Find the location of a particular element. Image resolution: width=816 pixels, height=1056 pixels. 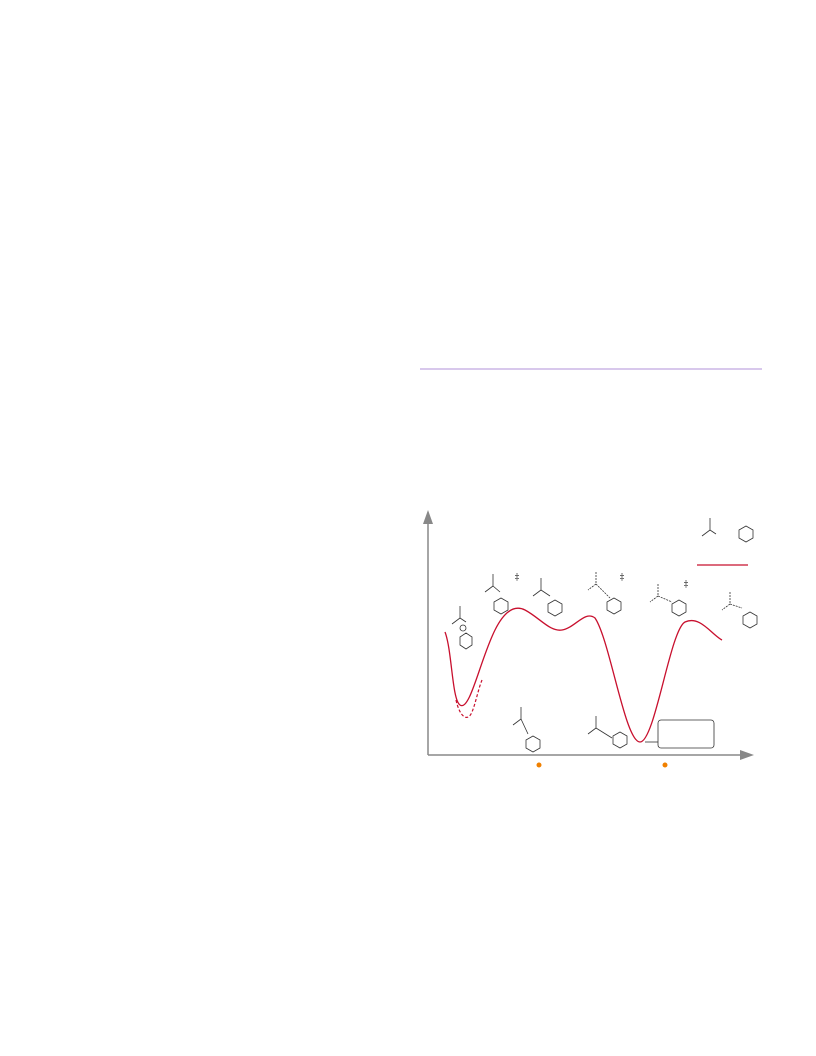

callout-box is located at coordinates (686, 734).